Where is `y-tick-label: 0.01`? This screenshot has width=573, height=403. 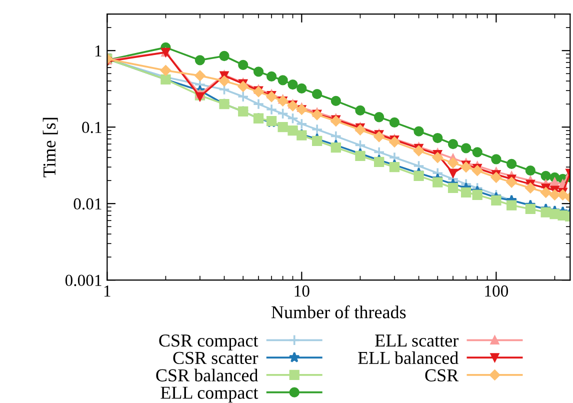 y-tick-label: 0.01 is located at coordinates (88, 204).